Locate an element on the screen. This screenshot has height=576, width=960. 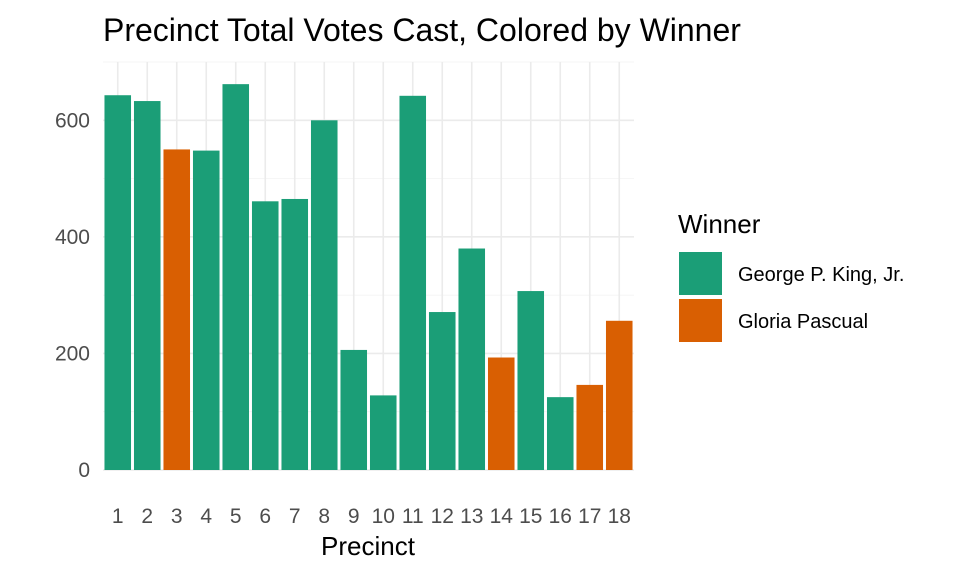
x-tick-label: 9 is located at coordinates (354, 516).